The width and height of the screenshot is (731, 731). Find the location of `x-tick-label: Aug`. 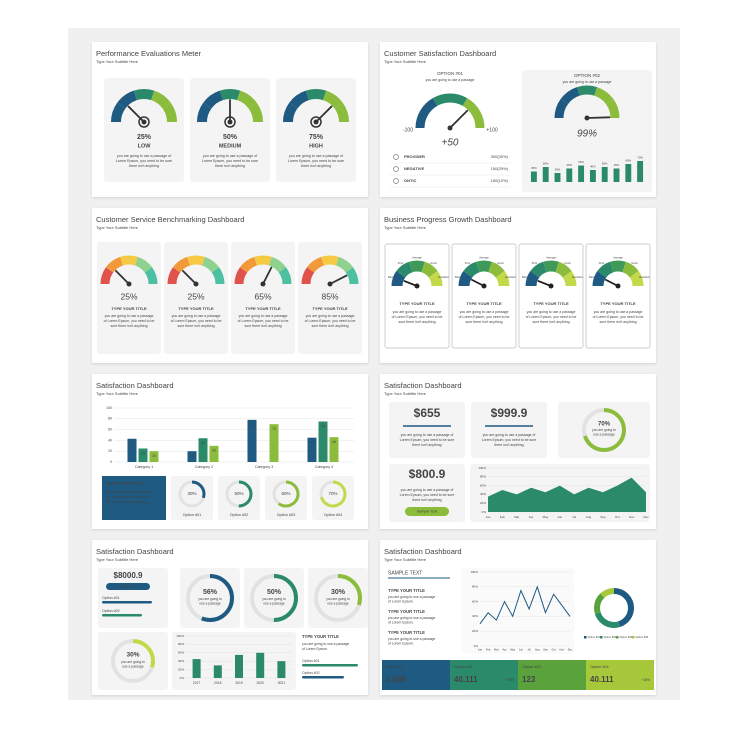

x-tick-label: Aug is located at coordinates (589, 517).